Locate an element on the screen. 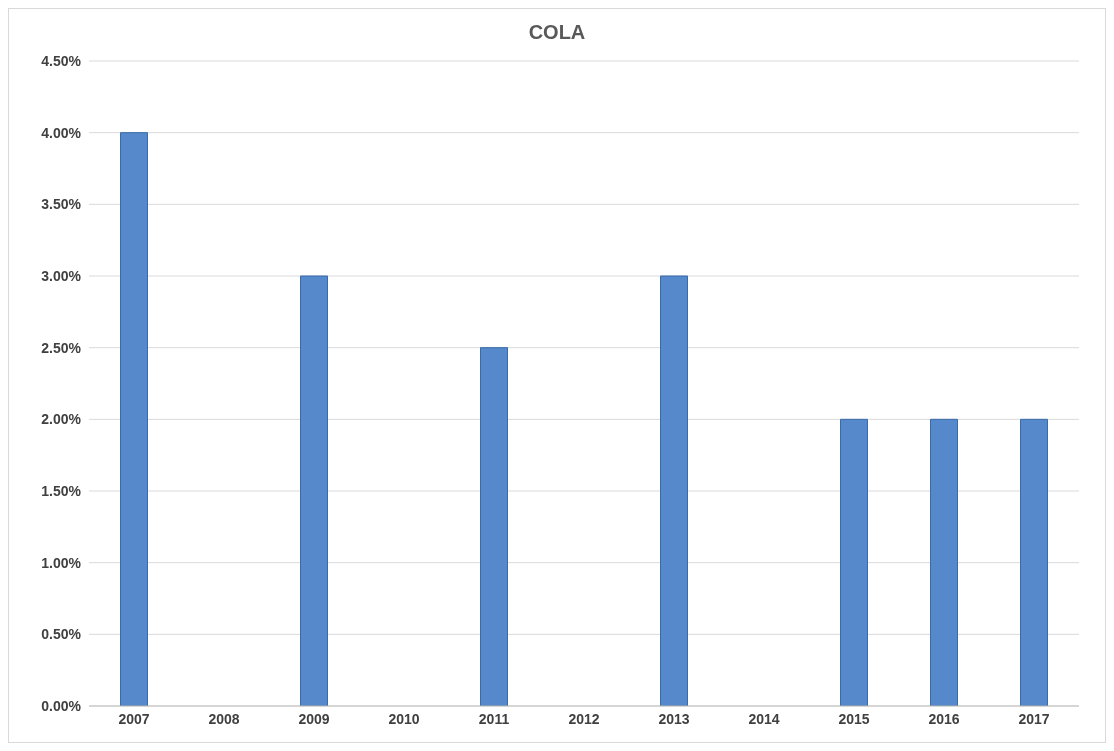  y-tick-label: 3.50% is located at coordinates (61, 204).